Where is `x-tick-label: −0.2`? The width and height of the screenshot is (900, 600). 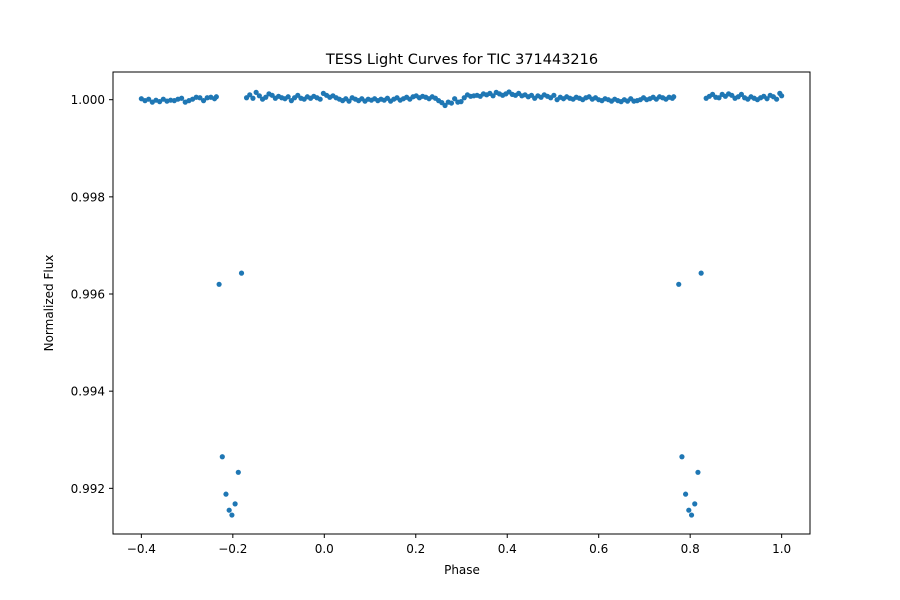
x-tick-label: −0.2 is located at coordinates (232, 549).